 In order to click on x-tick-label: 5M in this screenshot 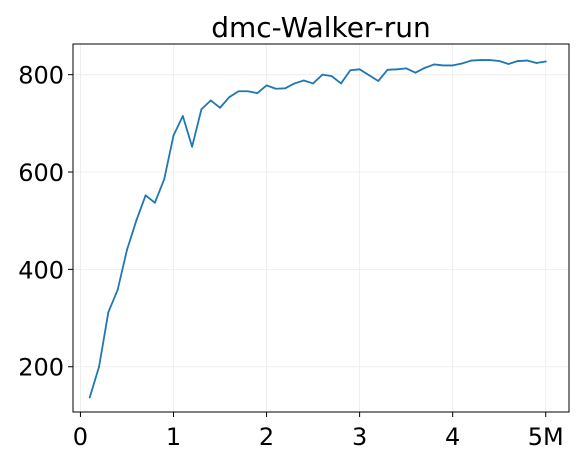, I will do `click(546, 437)`.